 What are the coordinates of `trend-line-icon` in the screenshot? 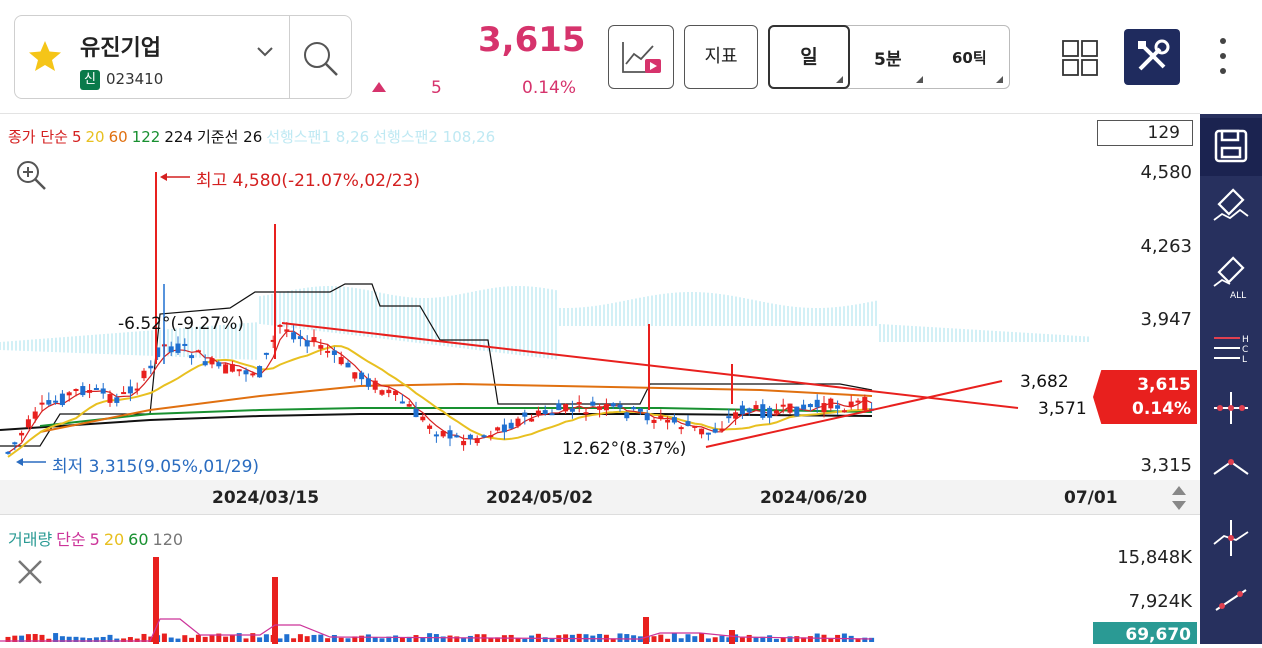 It's located at (1231, 600).